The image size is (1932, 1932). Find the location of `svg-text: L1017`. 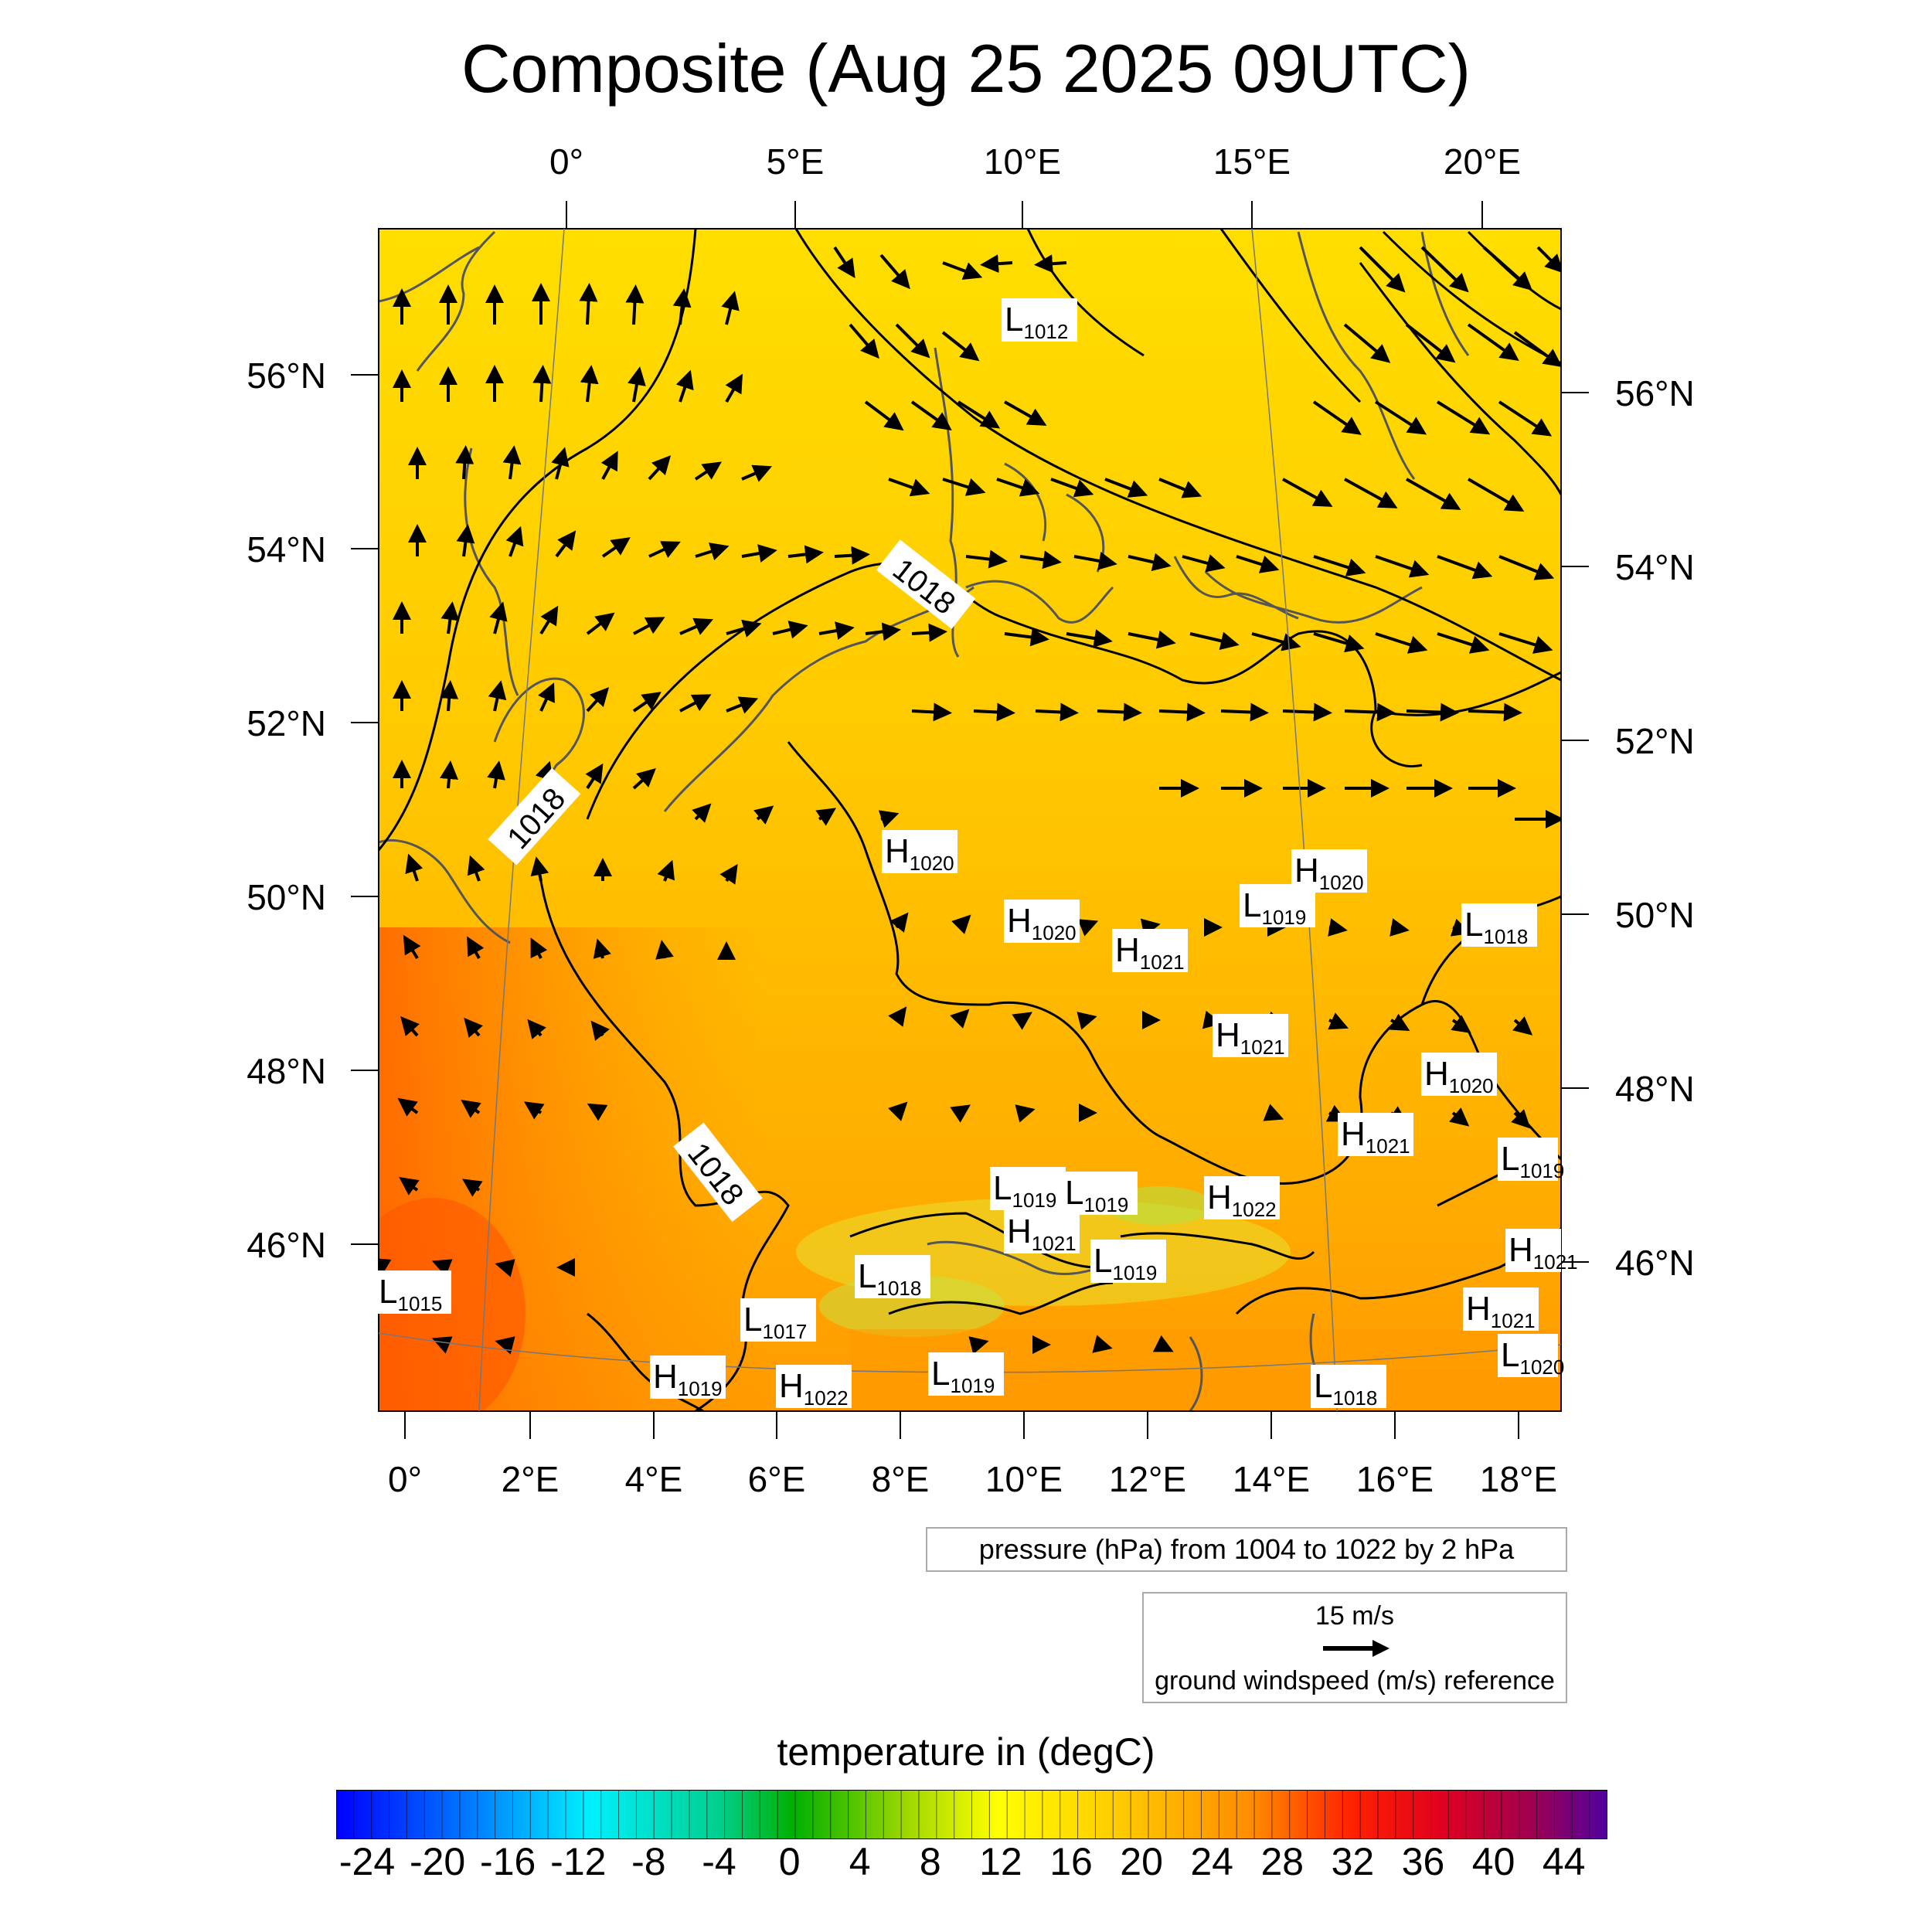

svg-text: L1017 is located at coordinates (775, 1322).